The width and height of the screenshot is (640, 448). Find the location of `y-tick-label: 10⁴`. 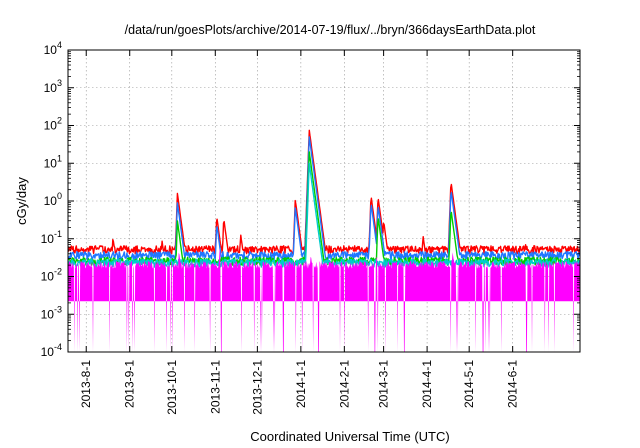

y-tick-label: 10⁴ is located at coordinates (53, 48).